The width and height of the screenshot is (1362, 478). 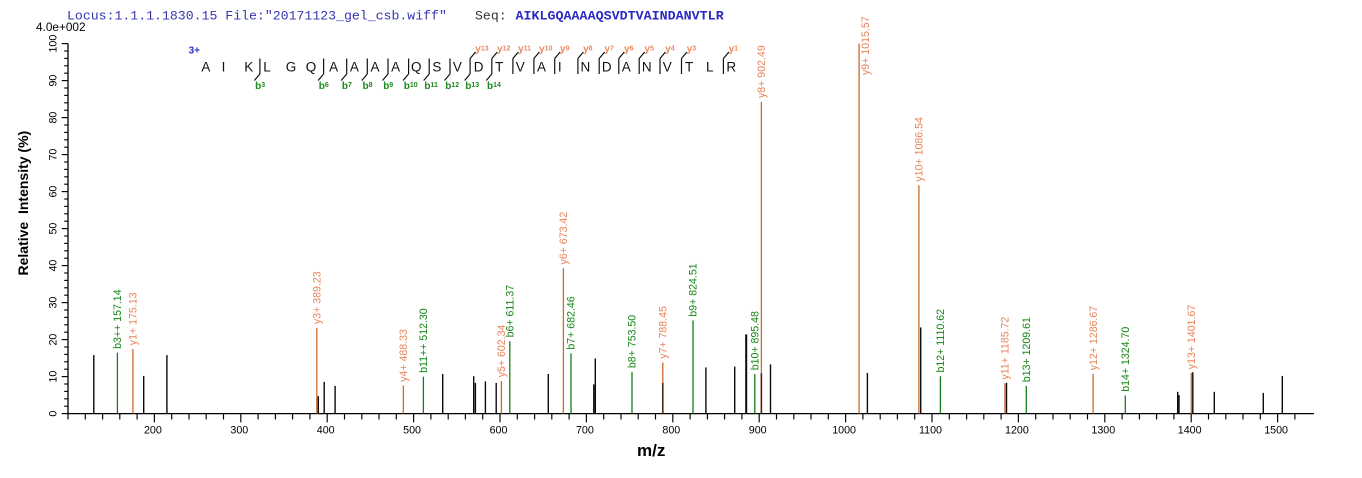 I want to click on svg-text: b14, so click(x=494, y=86).